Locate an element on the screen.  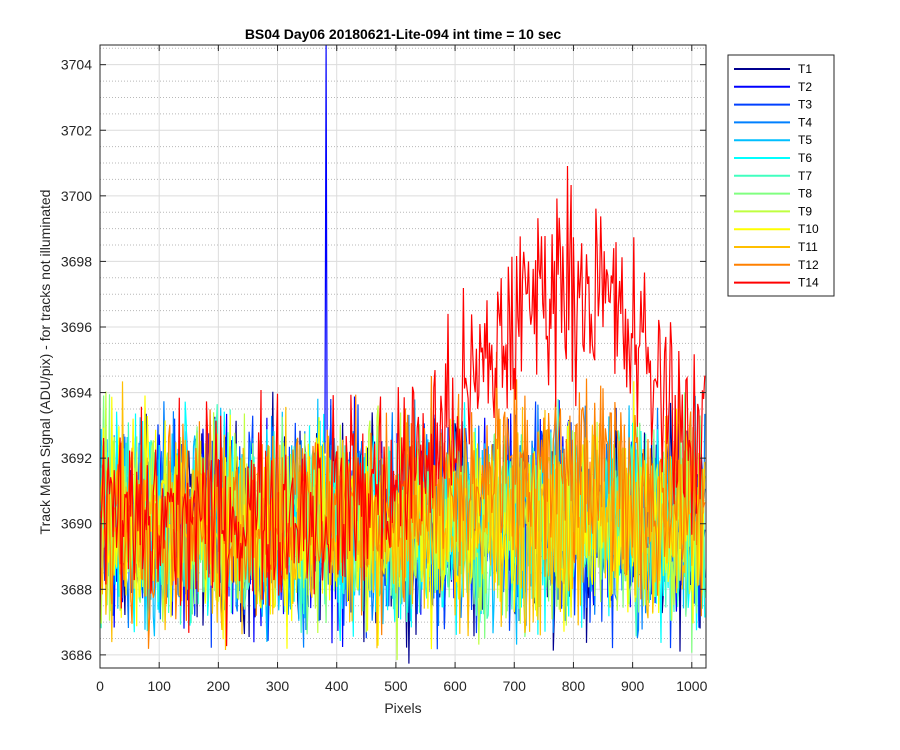
legend-label: T5 is located at coordinates (805, 140).